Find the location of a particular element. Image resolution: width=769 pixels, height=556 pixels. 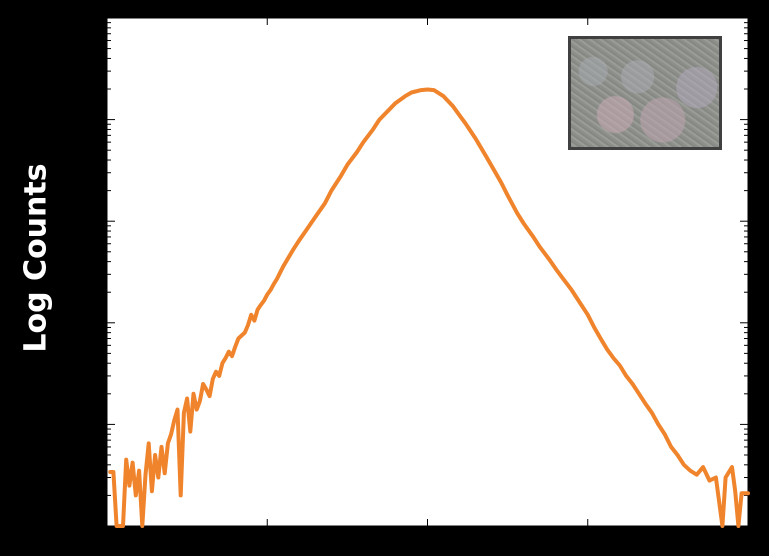

y-tick-label: 10¹ is located at coordinates (87, 424).